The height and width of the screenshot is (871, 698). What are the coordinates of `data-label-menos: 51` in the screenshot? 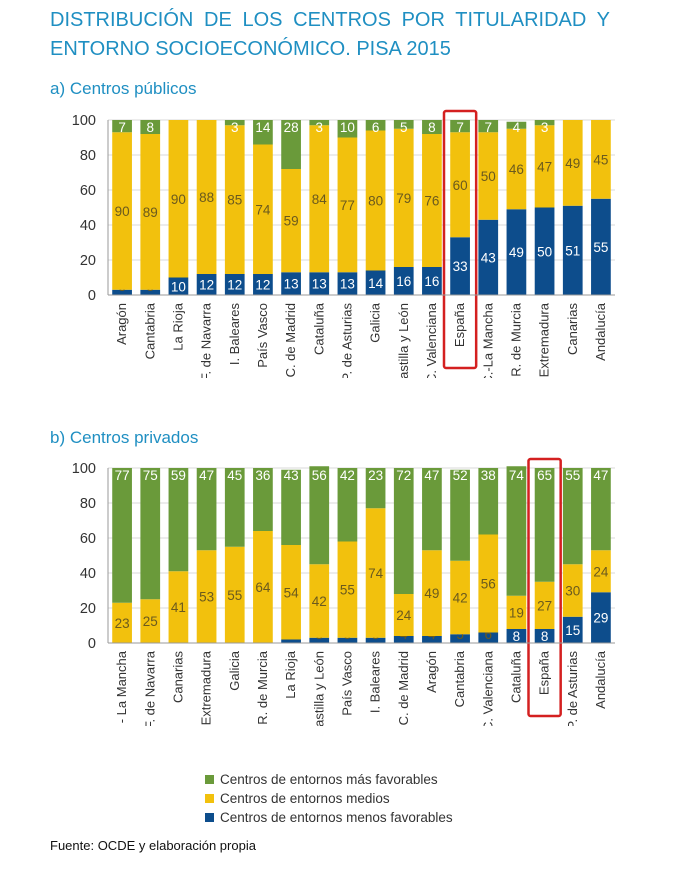 It's located at (572, 250).